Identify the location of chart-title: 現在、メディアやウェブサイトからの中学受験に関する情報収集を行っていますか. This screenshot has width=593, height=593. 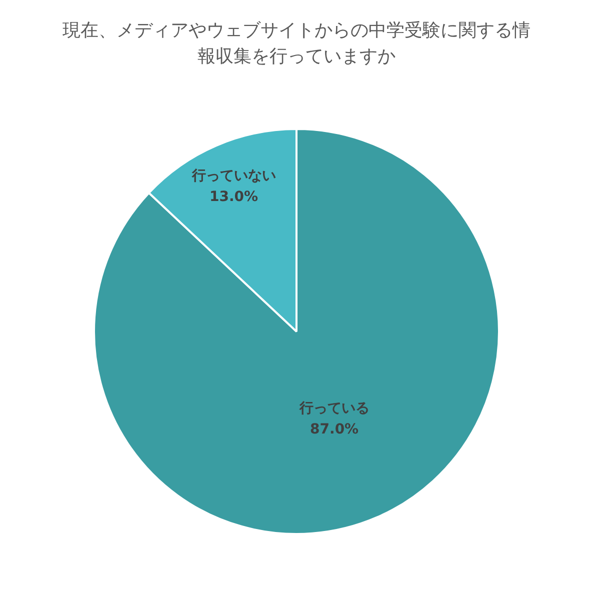
(297, 44).